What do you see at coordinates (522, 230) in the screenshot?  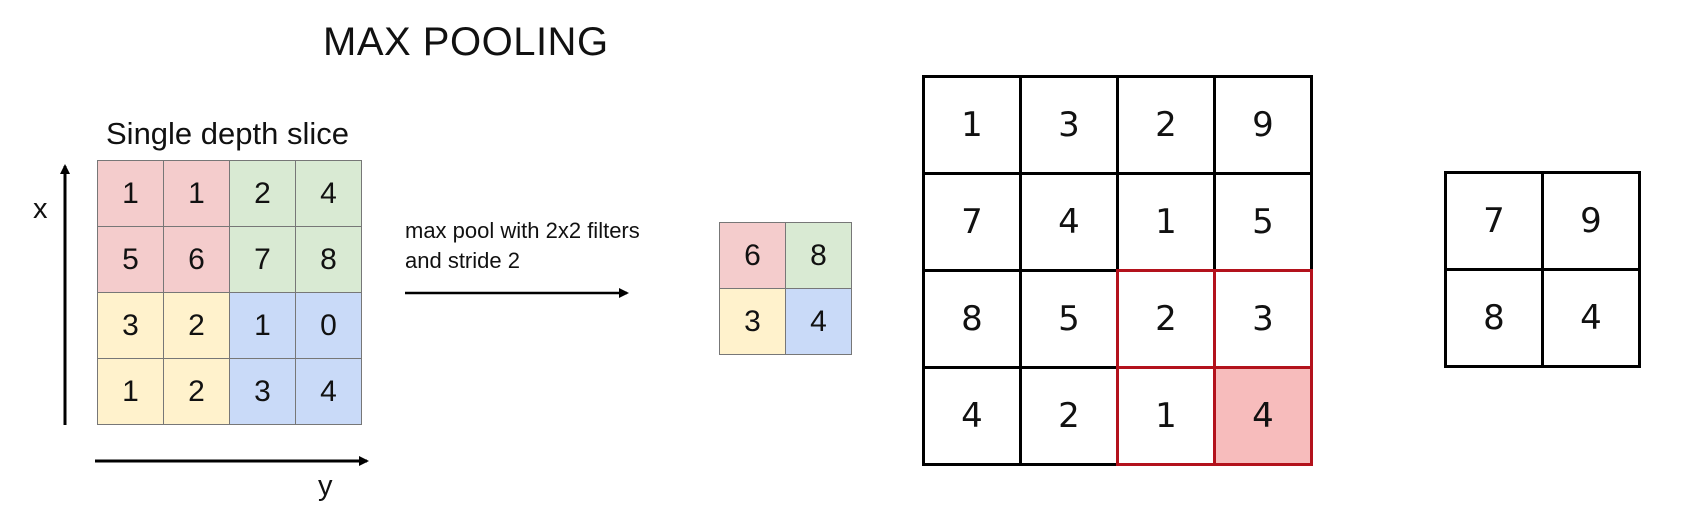 I see `operation-line-1: max pool with 2x2 filters` at bounding box center [522, 230].